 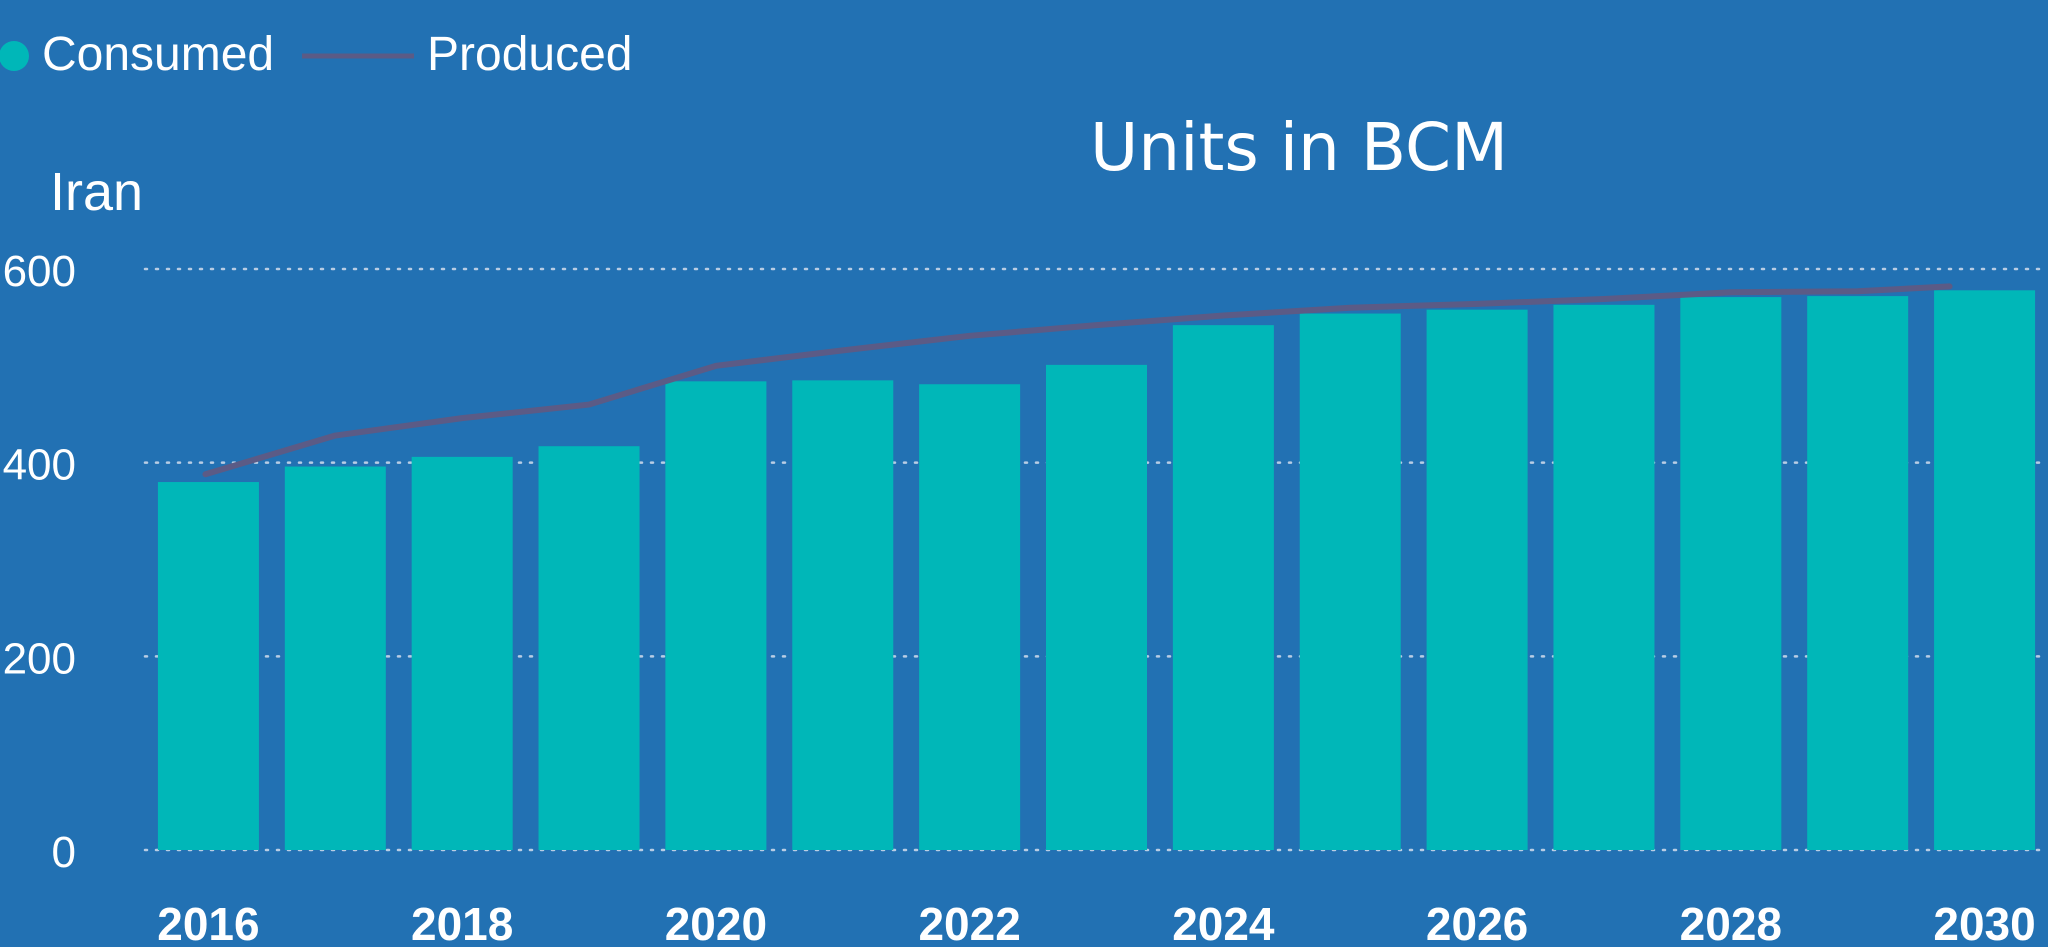 What do you see at coordinates (335, 658) in the screenshot?
I see `consumed-bar-2017` at bounding box center [335, 658].